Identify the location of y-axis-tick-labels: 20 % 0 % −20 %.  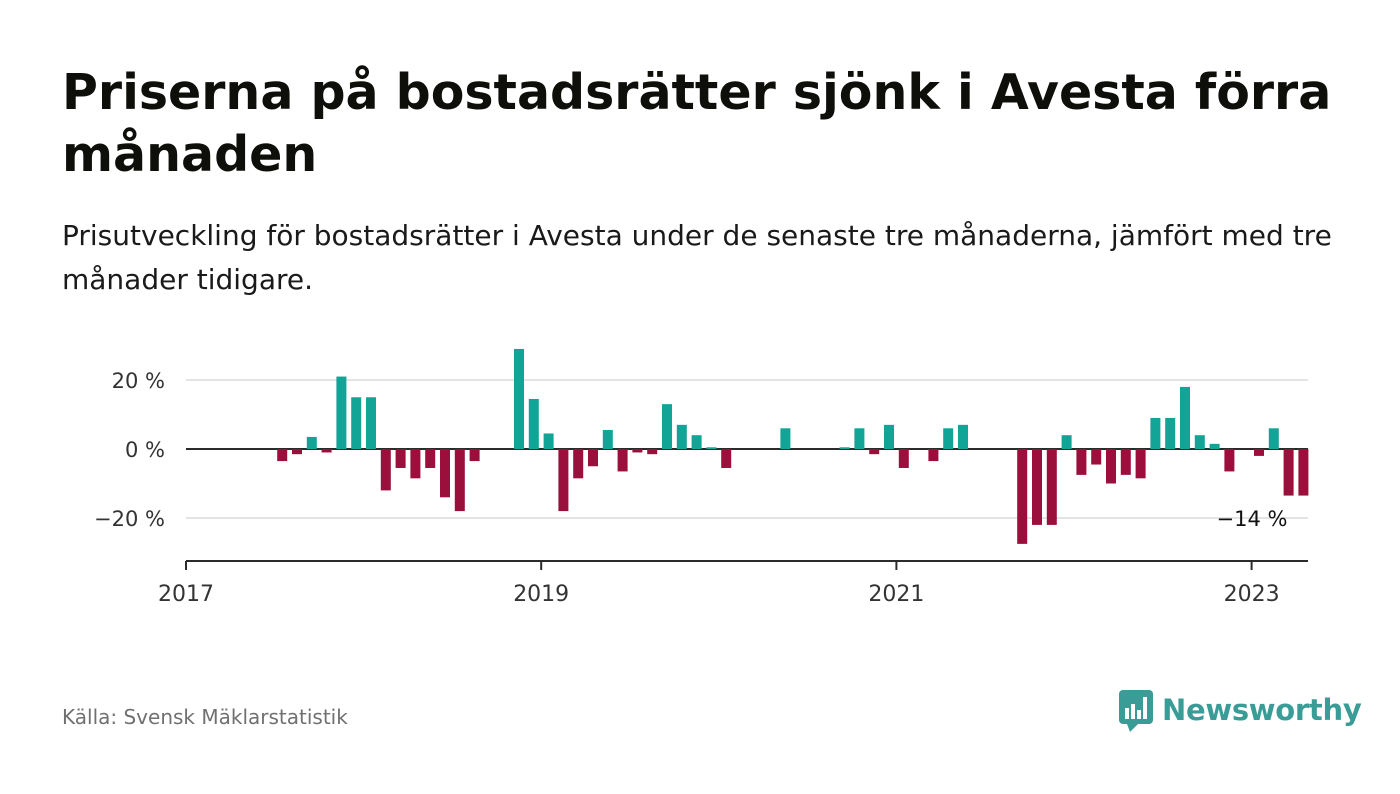
(129, 450).